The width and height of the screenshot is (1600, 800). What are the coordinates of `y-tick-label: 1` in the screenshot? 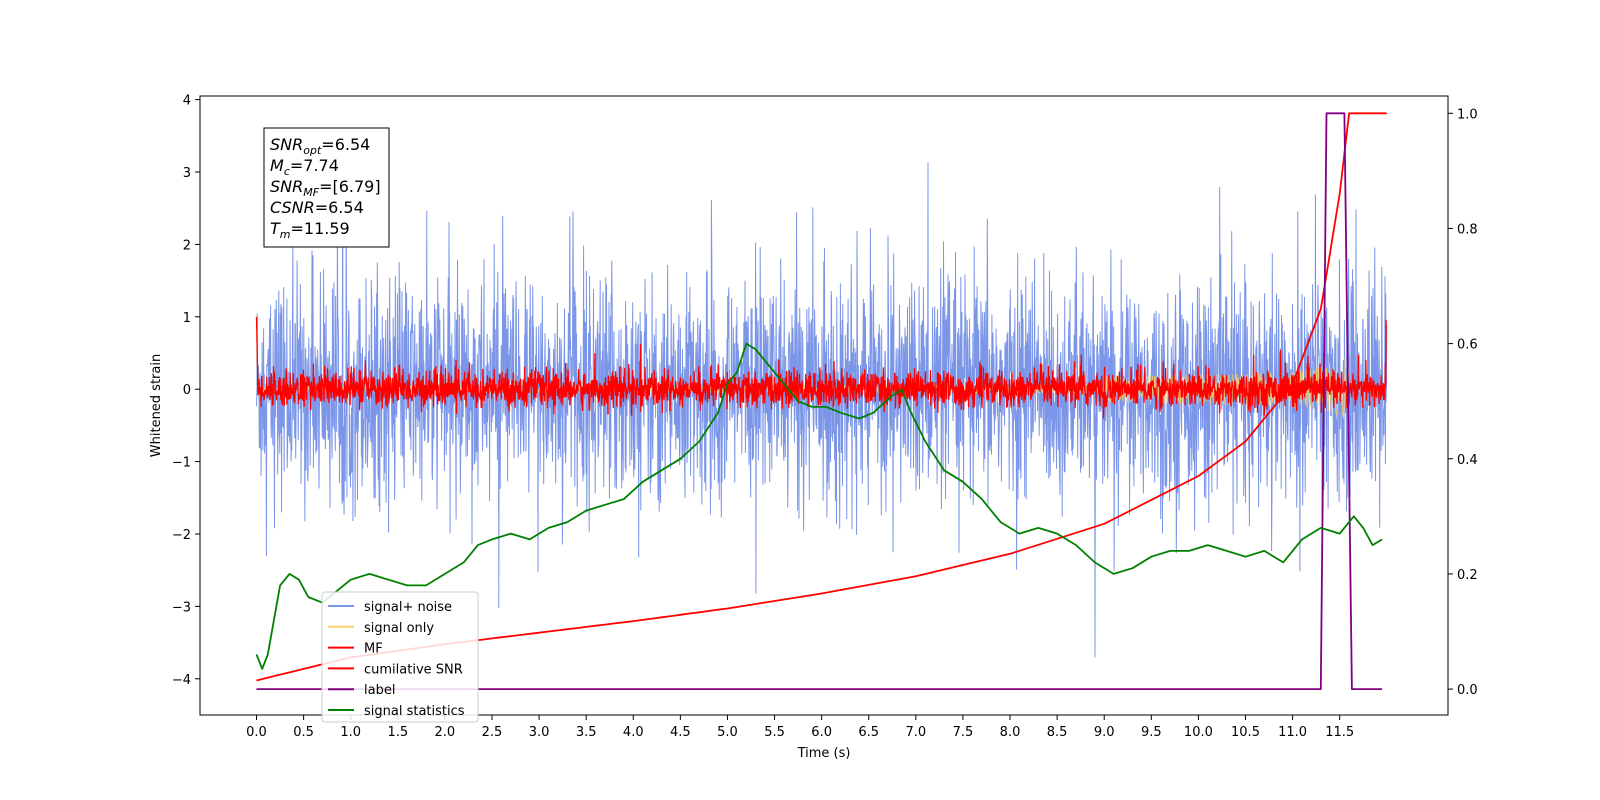 It's located at (187, 318).